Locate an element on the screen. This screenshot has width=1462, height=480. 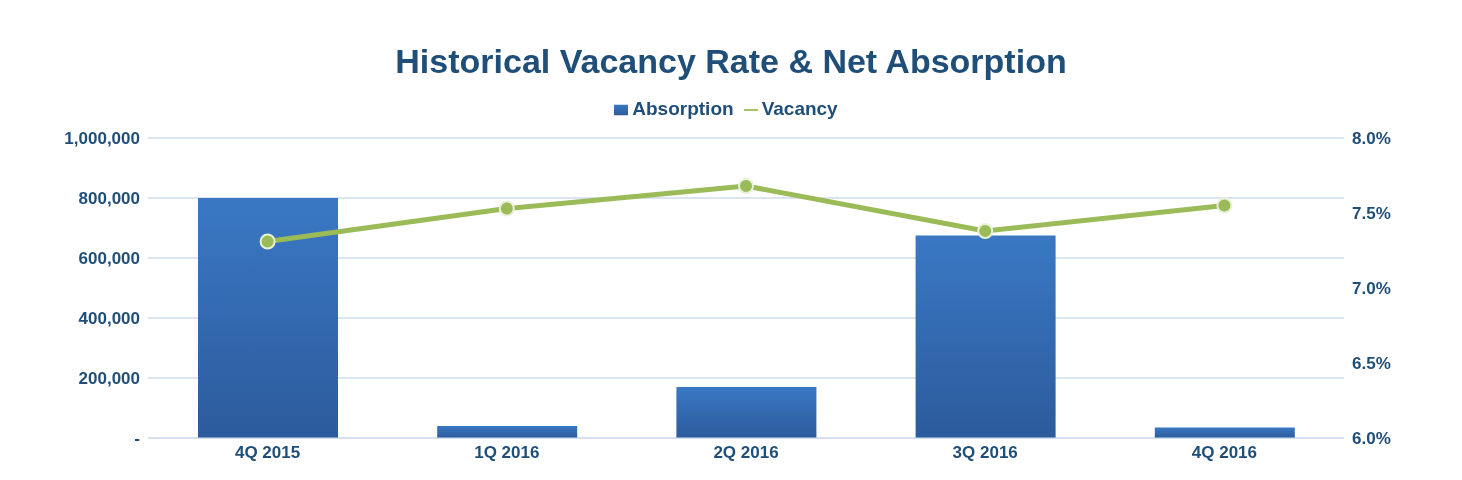
y-tick-label: 600,000 is located at coordinates (109, 259).